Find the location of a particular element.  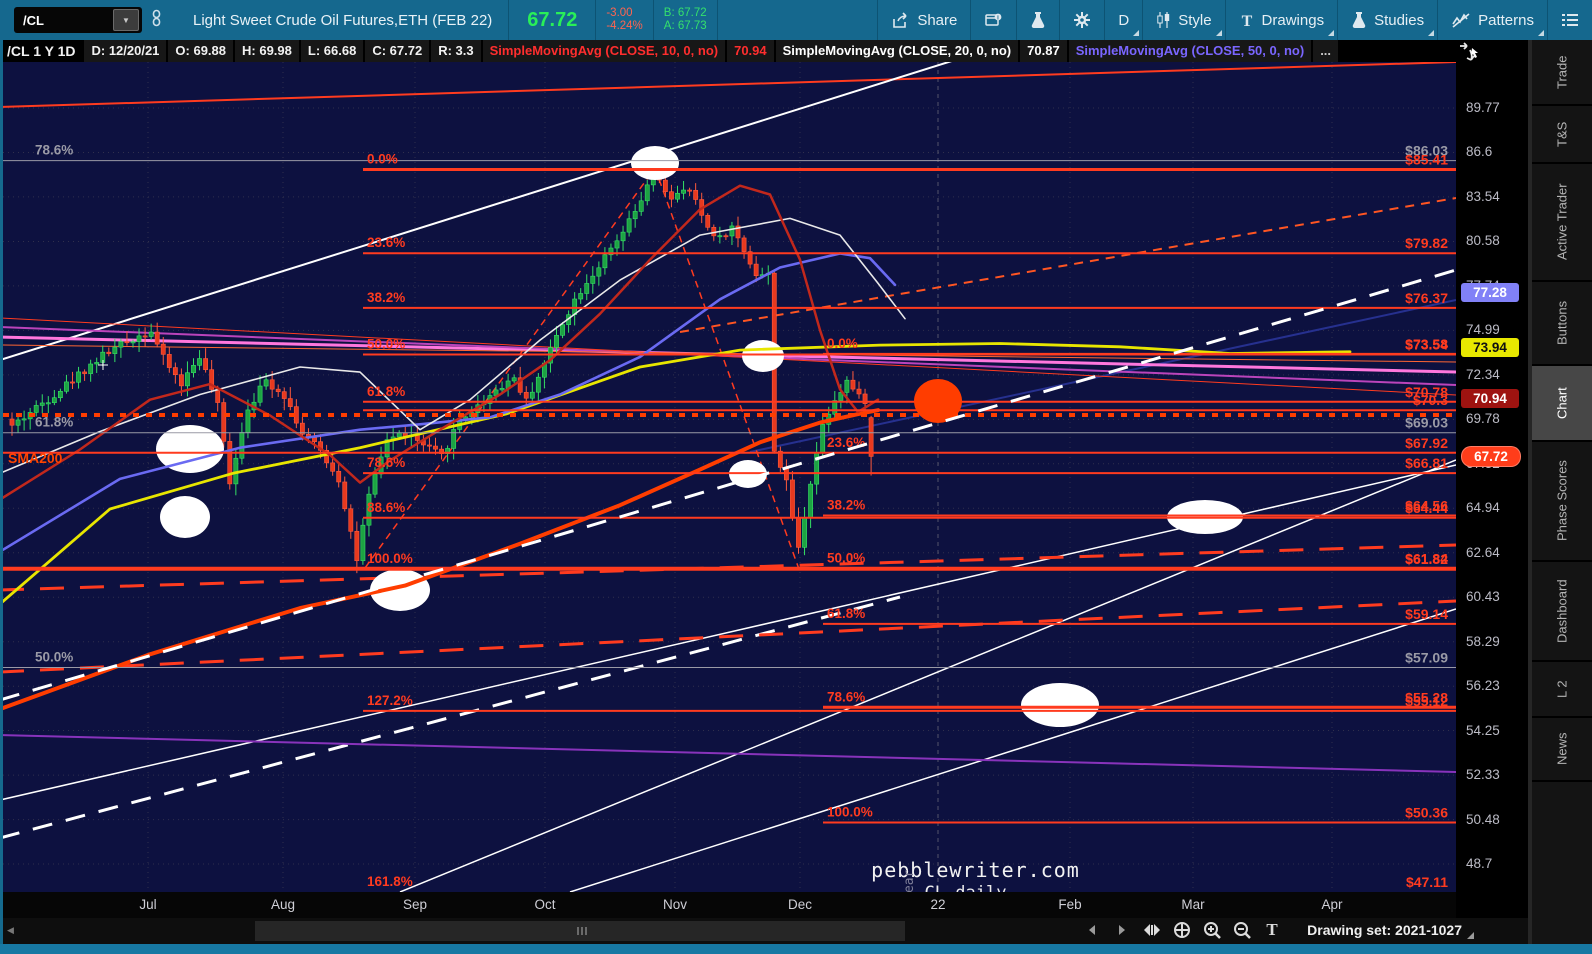

svg-text: 50.0% is located at coordinates (54, 656).